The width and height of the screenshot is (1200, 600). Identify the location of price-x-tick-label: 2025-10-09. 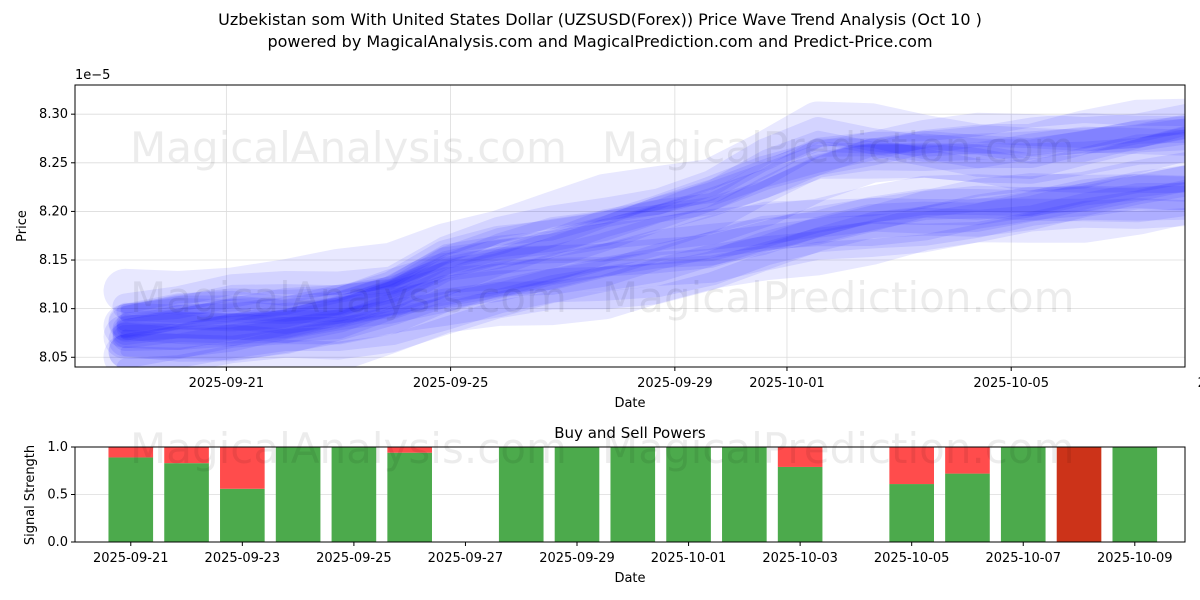
(1199, 383).